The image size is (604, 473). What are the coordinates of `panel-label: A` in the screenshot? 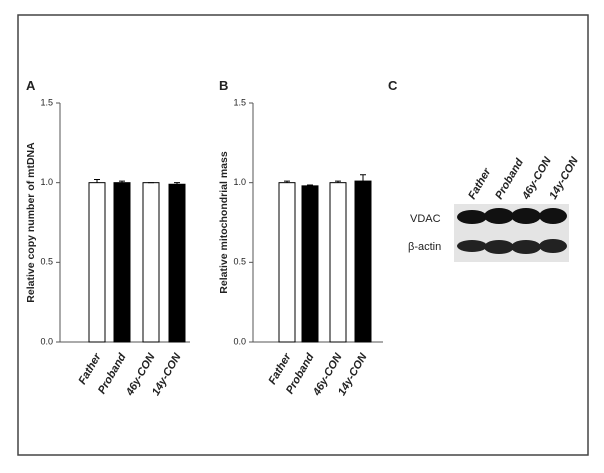 It's located at (31, 85).